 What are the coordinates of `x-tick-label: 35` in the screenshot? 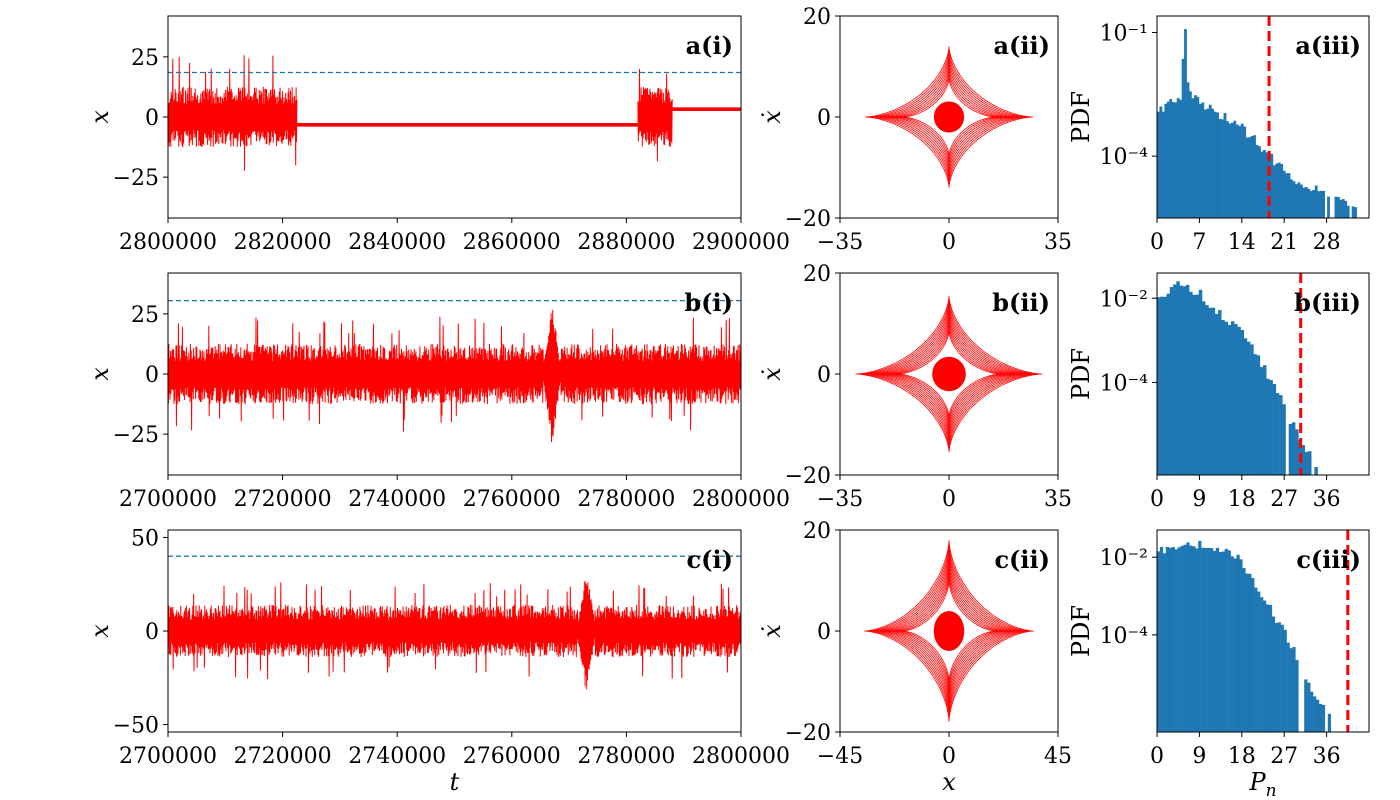 It's located at (1058, 242).